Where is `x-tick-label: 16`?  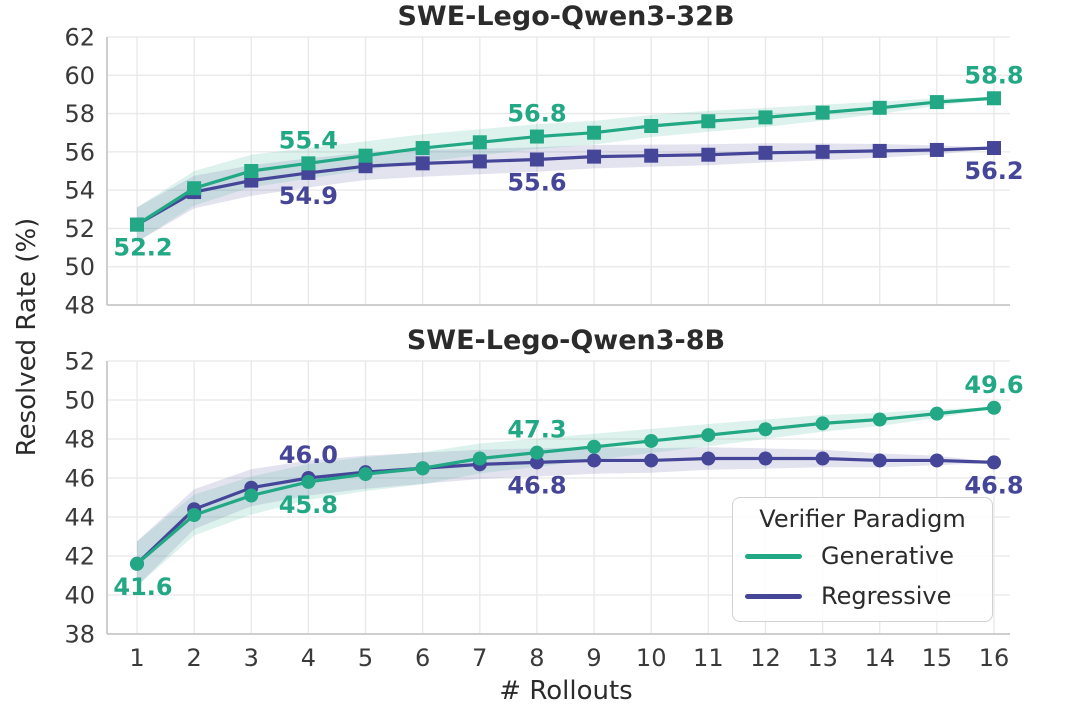
x-tick-label: 16 is located at coordinates (994, 658).